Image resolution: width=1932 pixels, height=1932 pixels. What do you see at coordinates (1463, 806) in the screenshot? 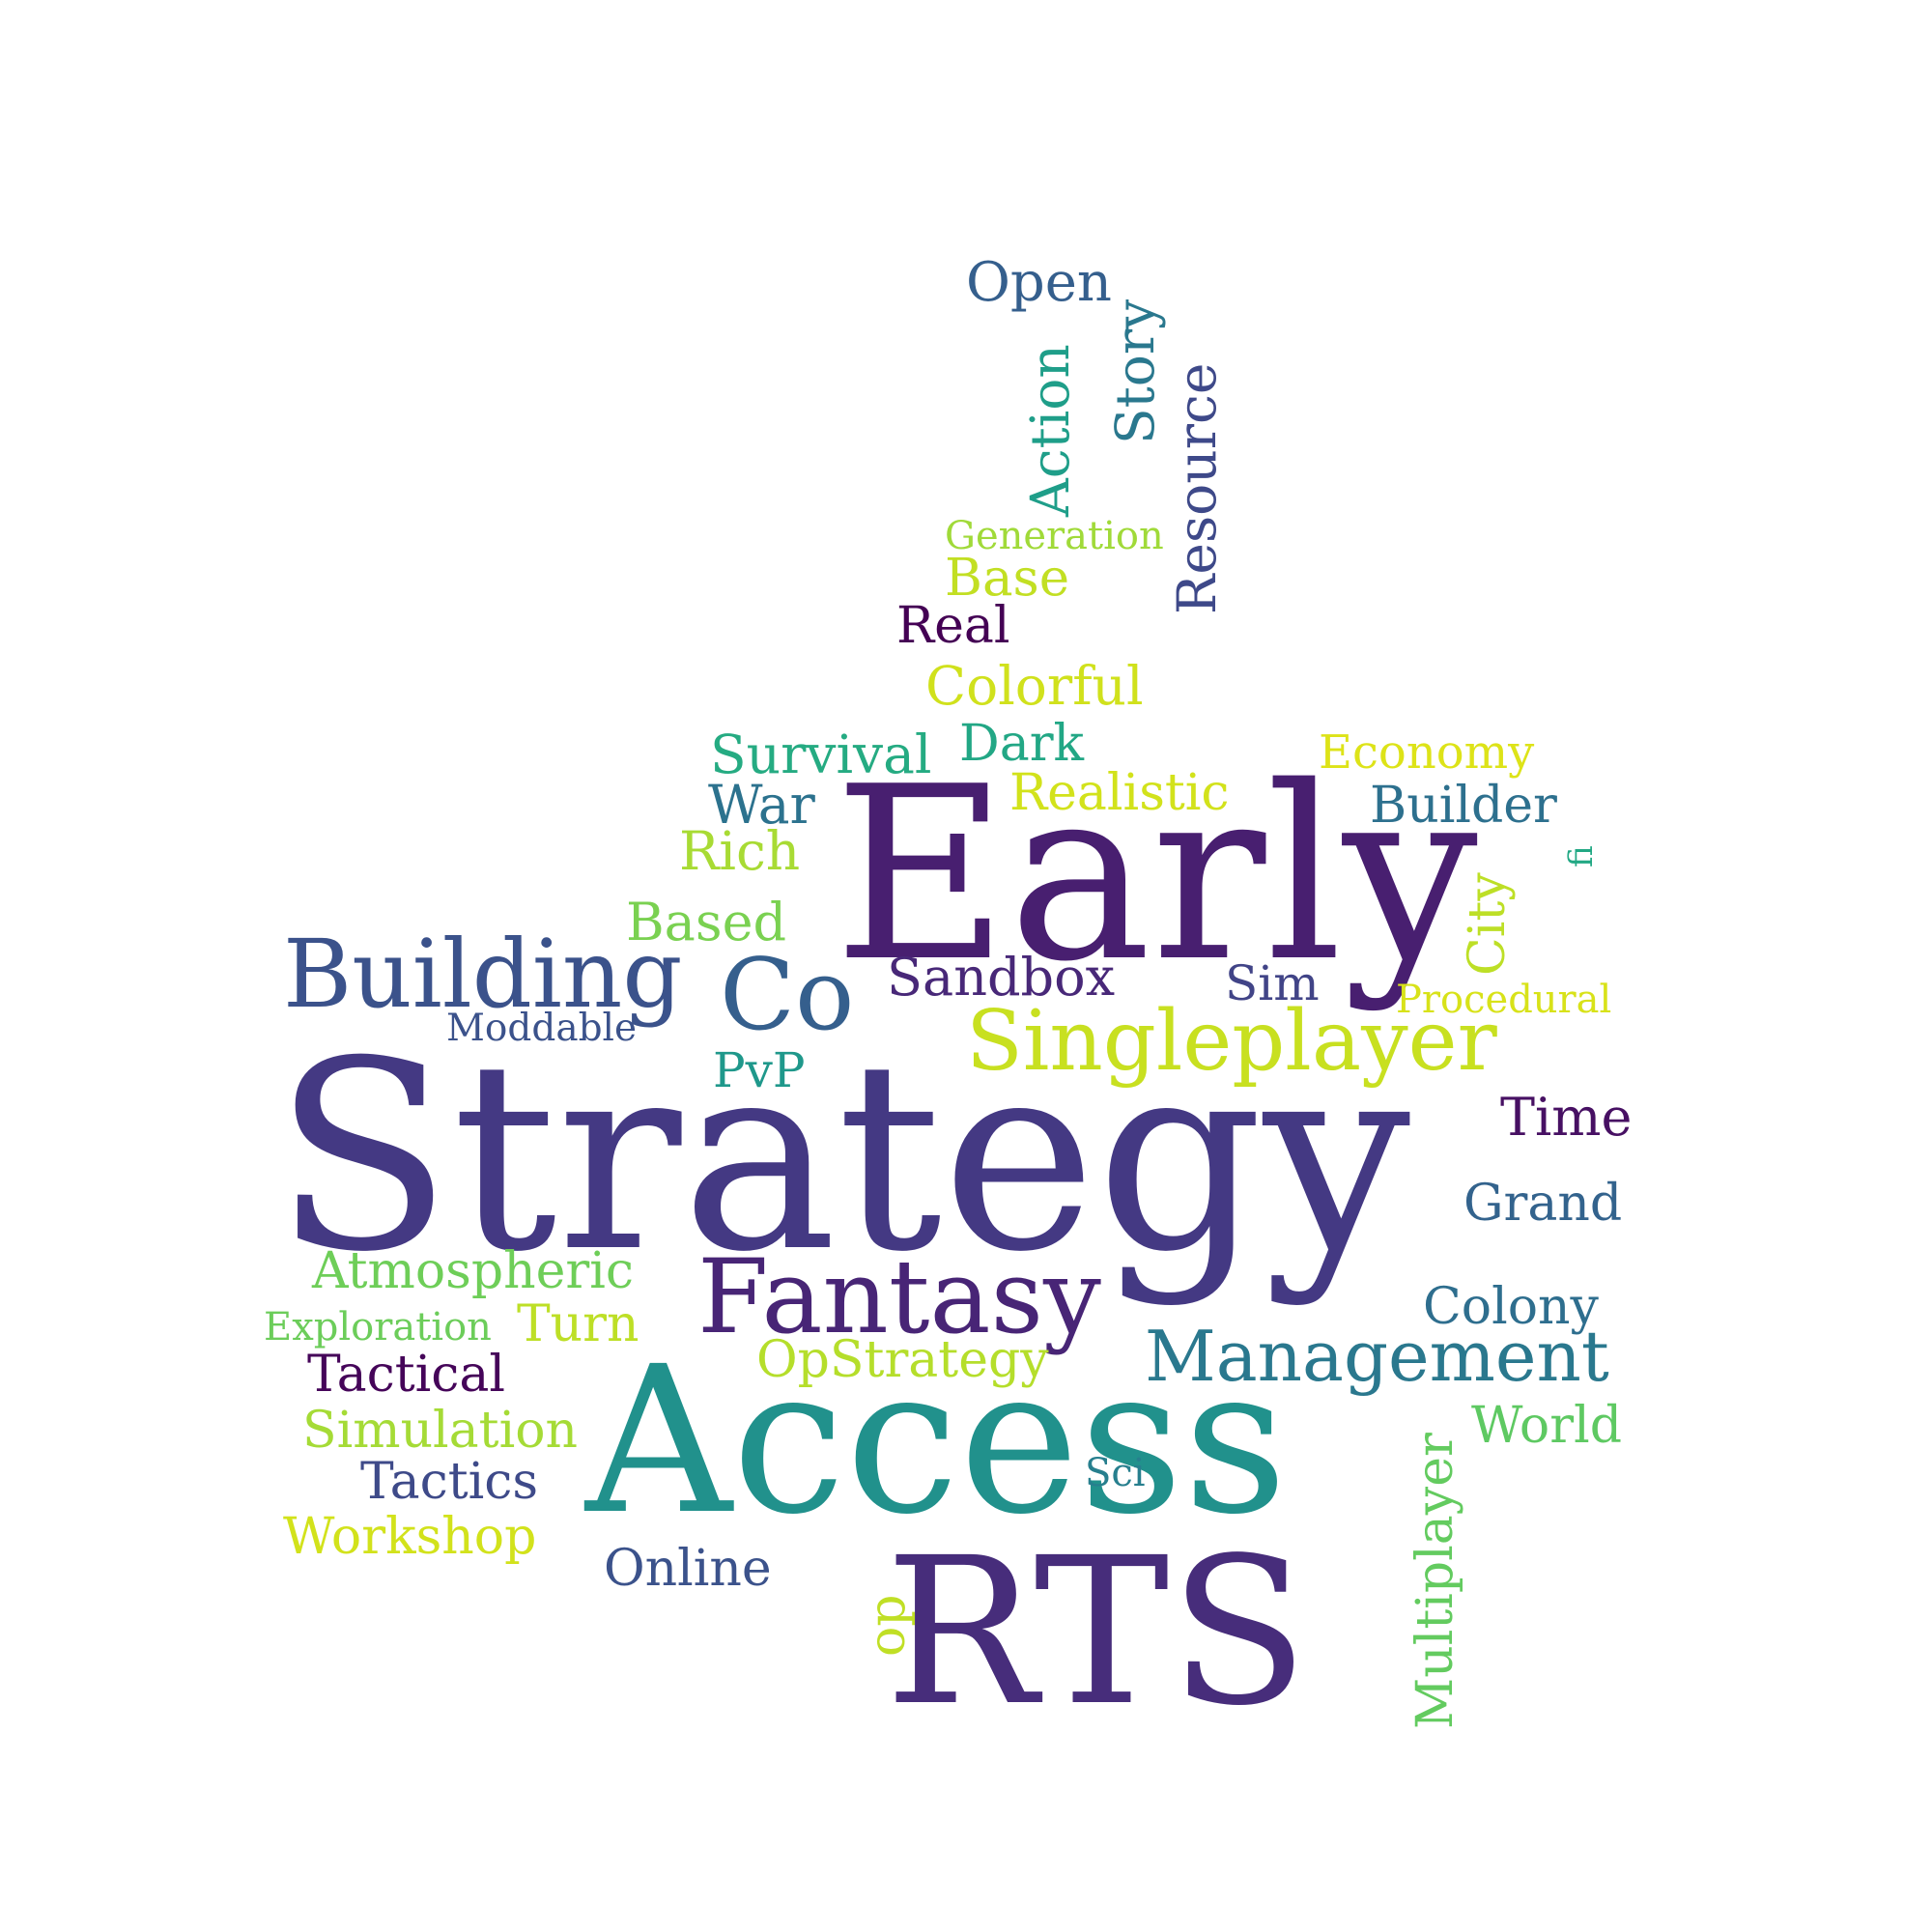
I see `word-builder: Builder` at bounding box center [1463, 806].